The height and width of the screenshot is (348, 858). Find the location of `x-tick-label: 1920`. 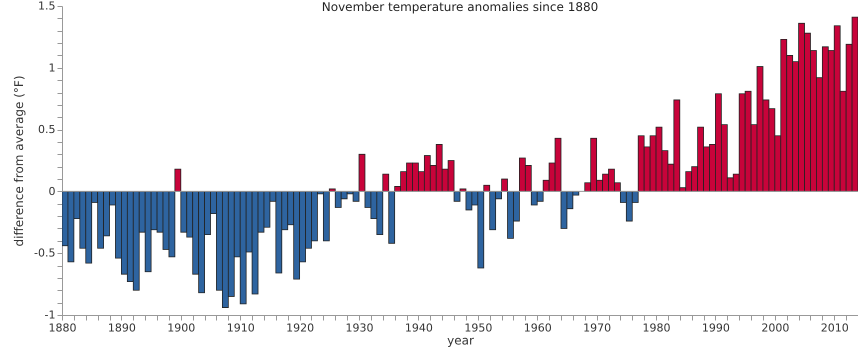

x-tick-label: 1920 is located at coordinates (300, 328).